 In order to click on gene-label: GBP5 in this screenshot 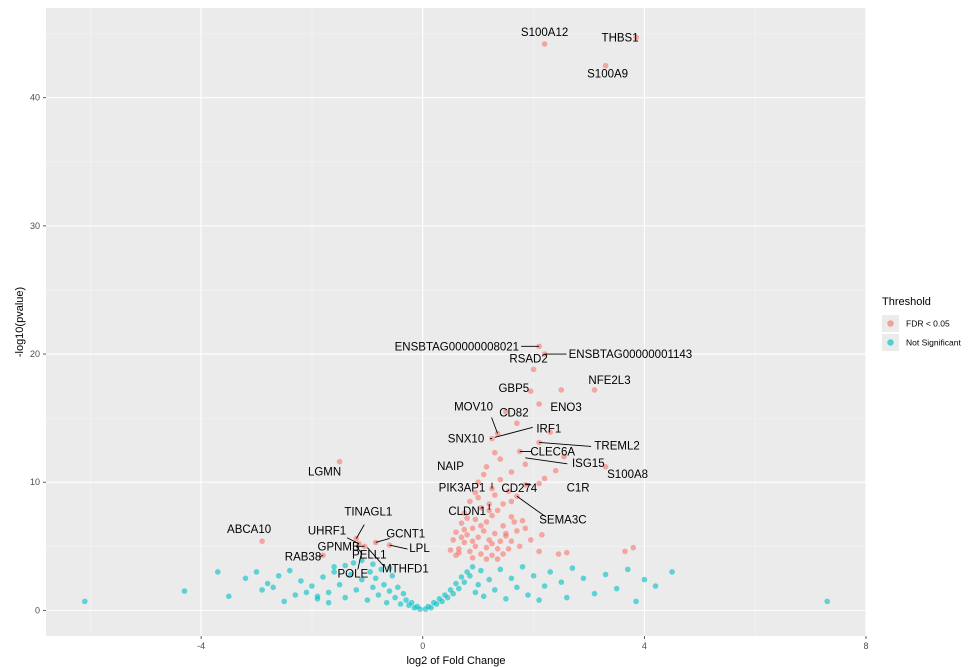, I will do `click(513, 389)`.